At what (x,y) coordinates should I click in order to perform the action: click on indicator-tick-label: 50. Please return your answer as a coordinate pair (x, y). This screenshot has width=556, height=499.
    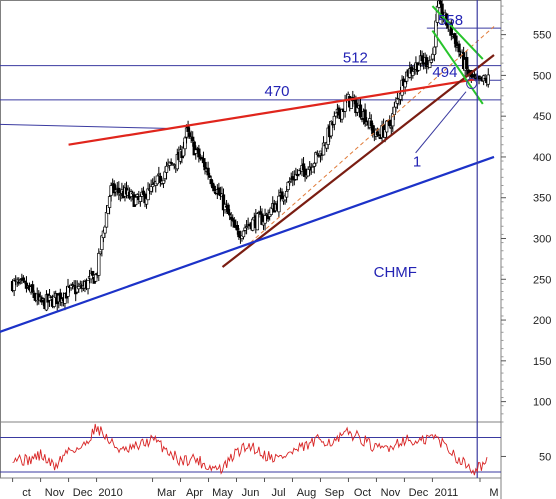
    Looking at the image, I should click on (545, 457).